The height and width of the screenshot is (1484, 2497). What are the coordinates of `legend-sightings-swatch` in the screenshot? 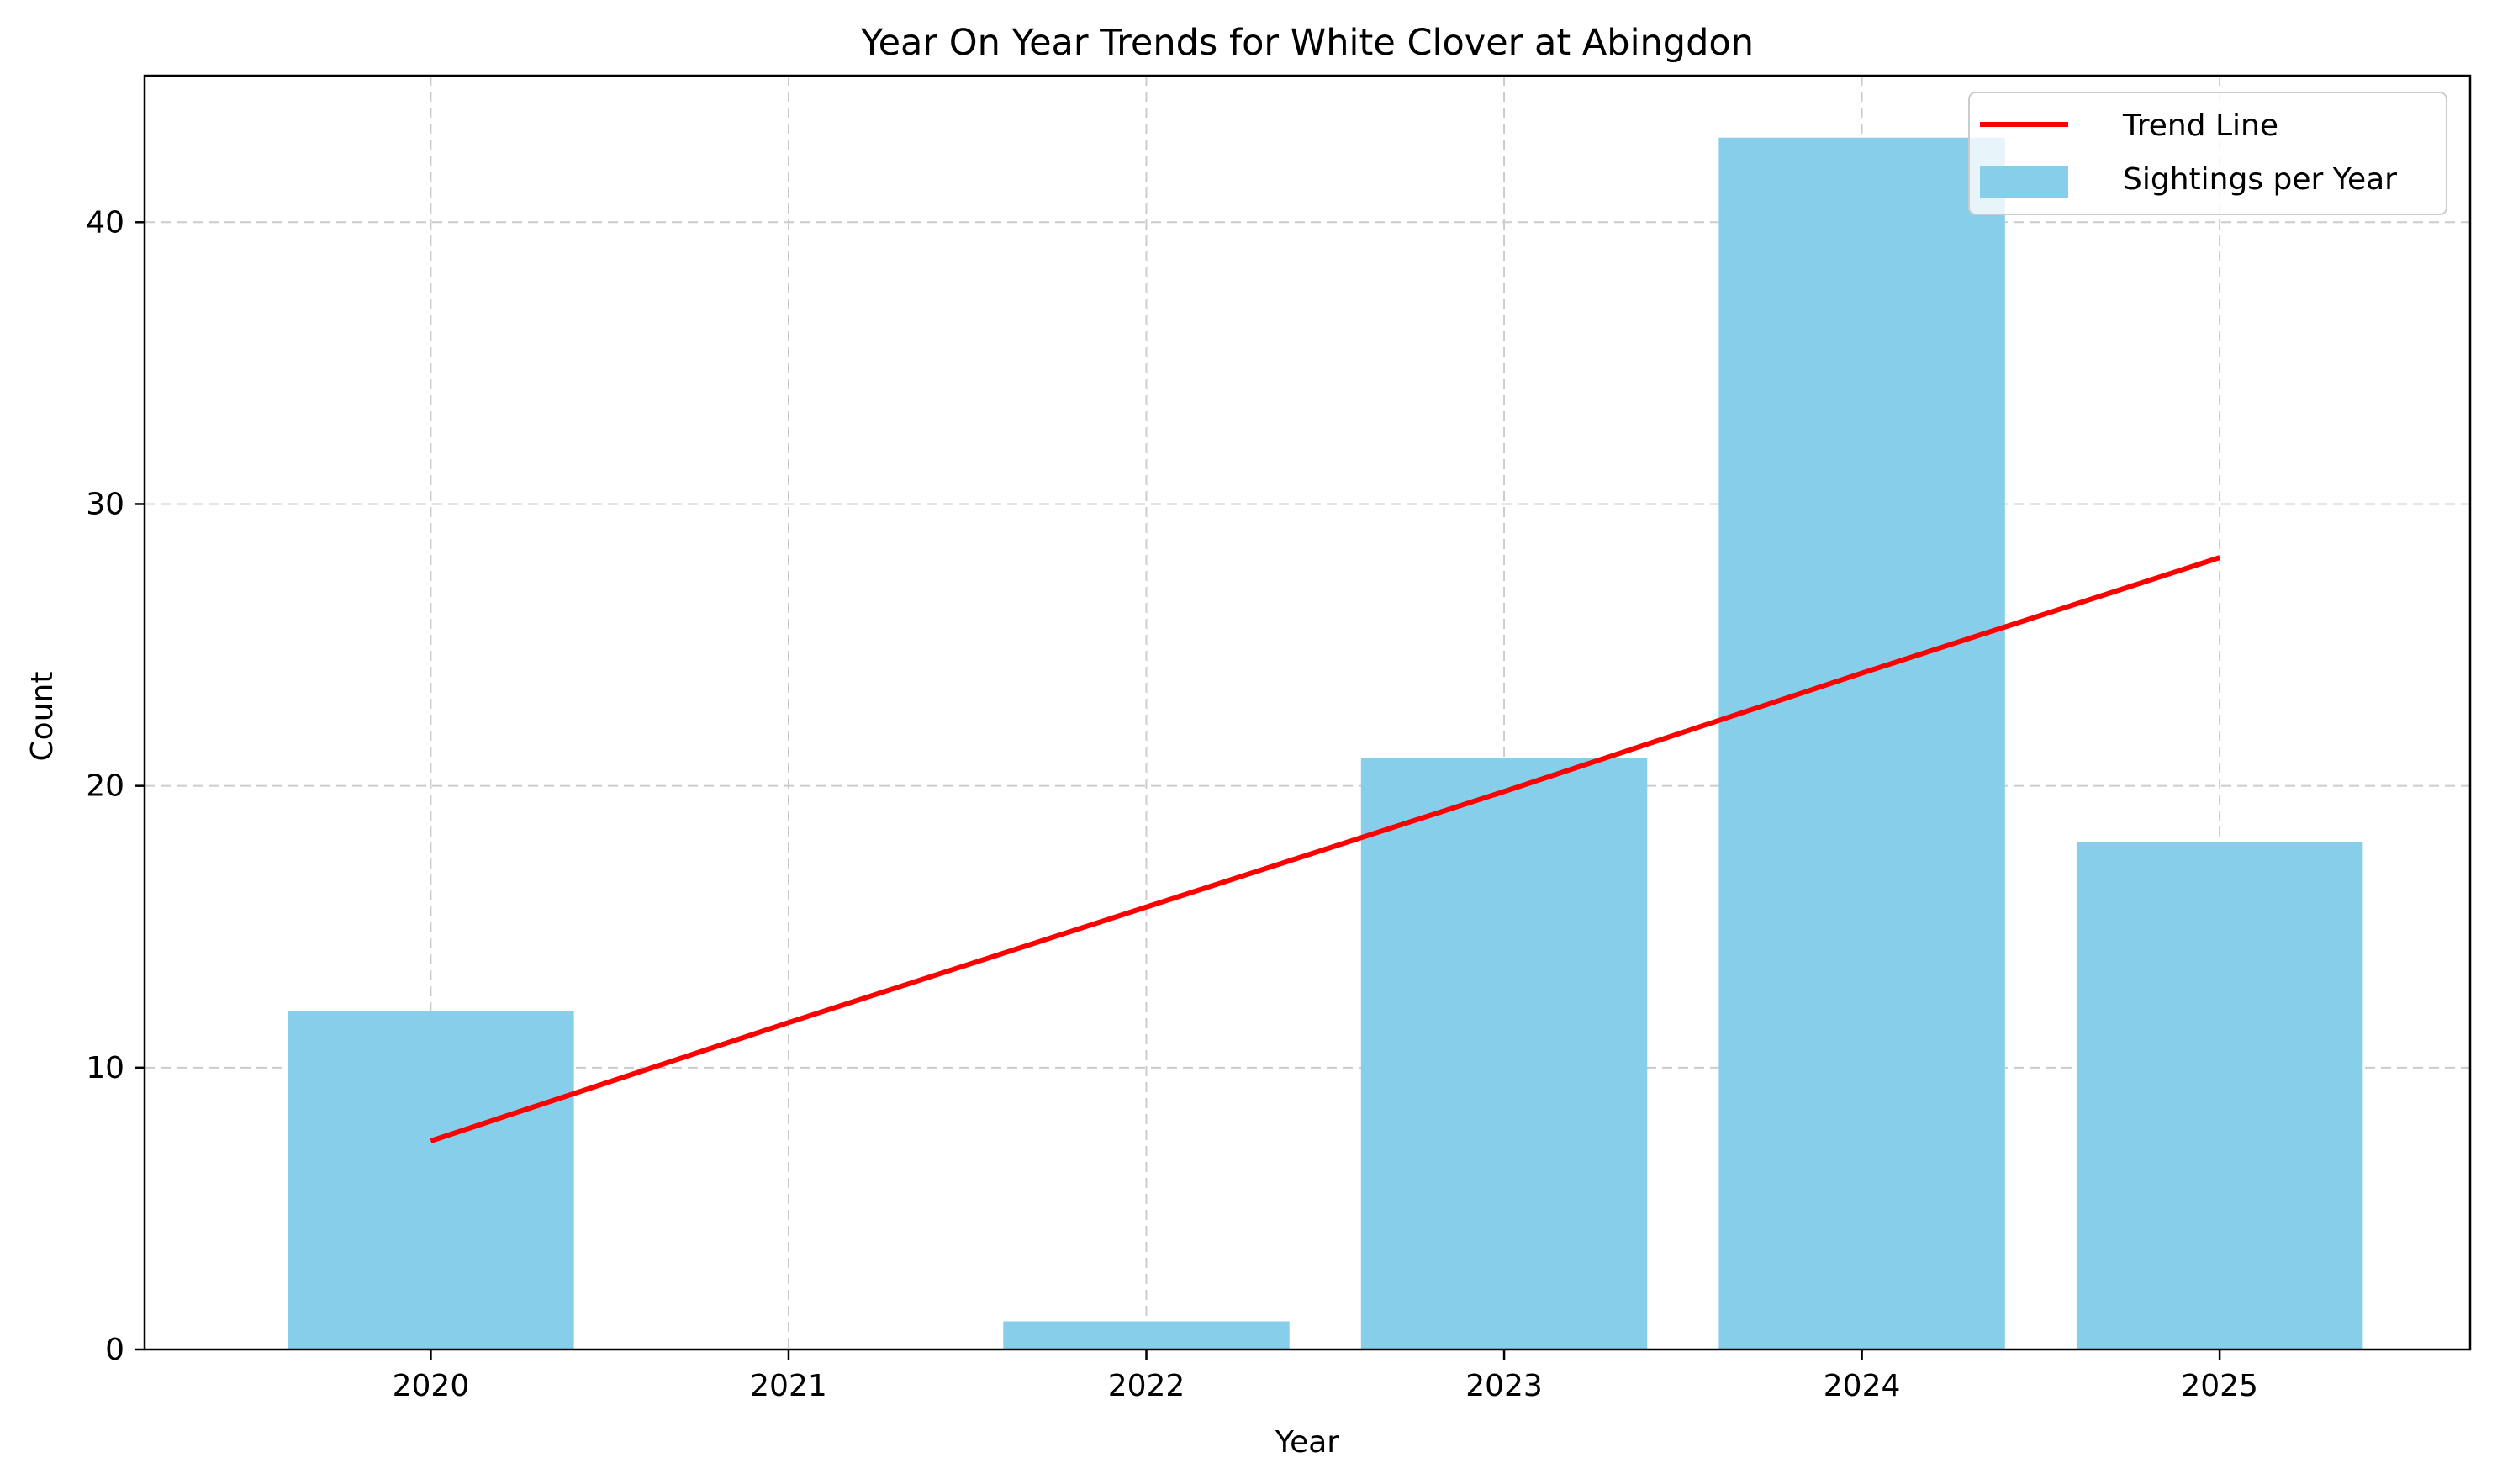 It's located at (2024, 182).